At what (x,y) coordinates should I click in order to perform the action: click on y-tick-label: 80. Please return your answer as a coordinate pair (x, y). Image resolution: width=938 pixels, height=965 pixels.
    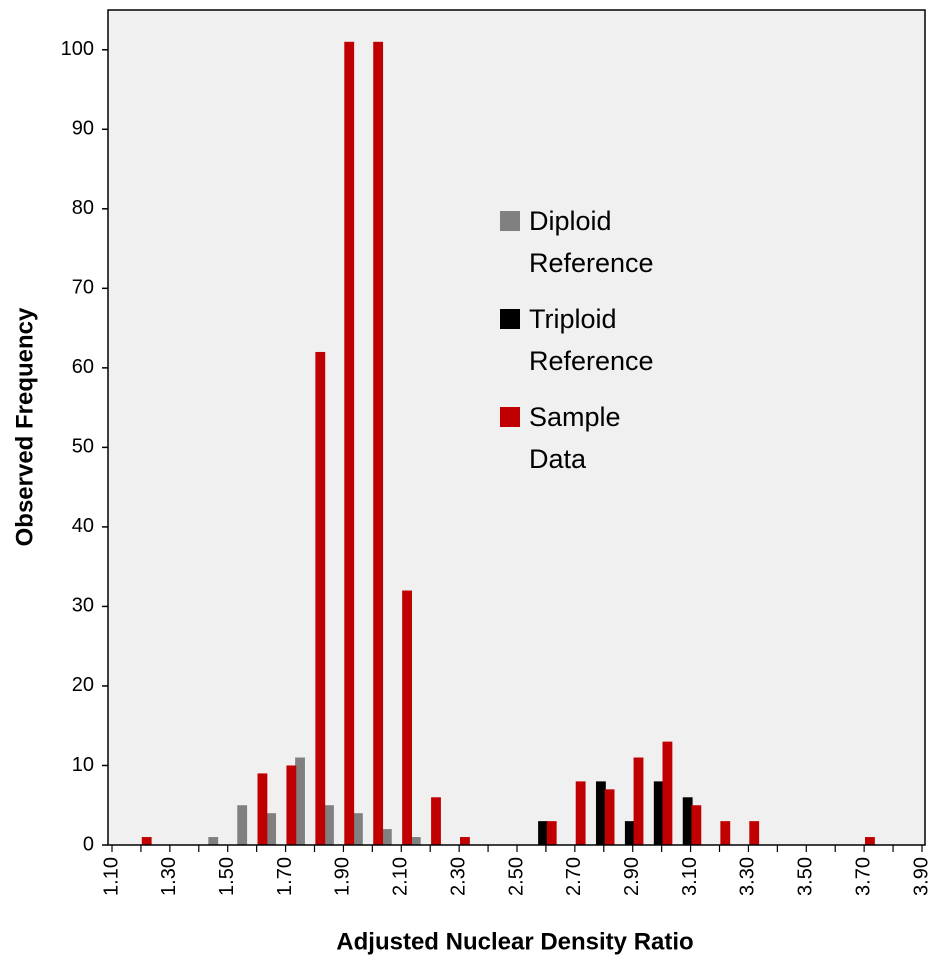
    Looking at the image, I should click on (83, 208).